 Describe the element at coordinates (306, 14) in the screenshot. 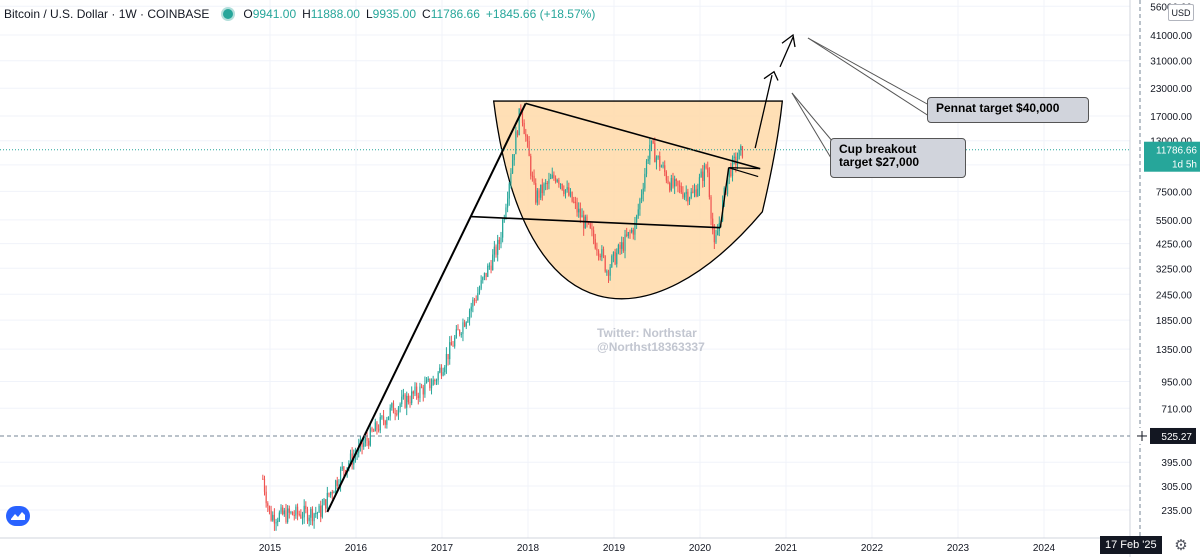

I see `high-label: H` at that location.